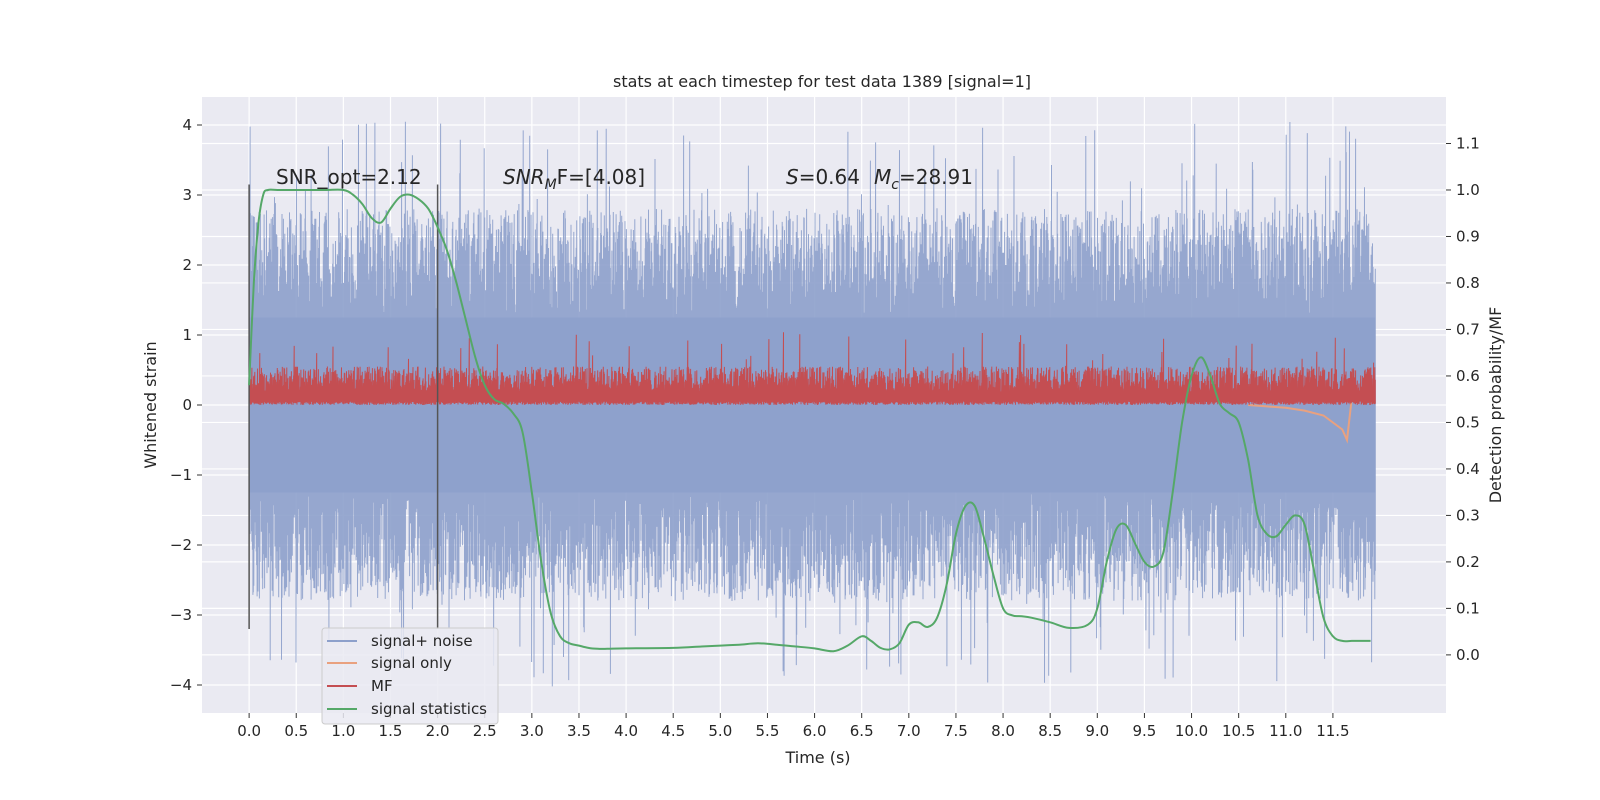 This screenshot has width=1600, height=800. What do you see at coordinates (1468, 236) in the screenshot?
I see `y-right-tick-label: 0.9` at bounding box center [1468, 236].